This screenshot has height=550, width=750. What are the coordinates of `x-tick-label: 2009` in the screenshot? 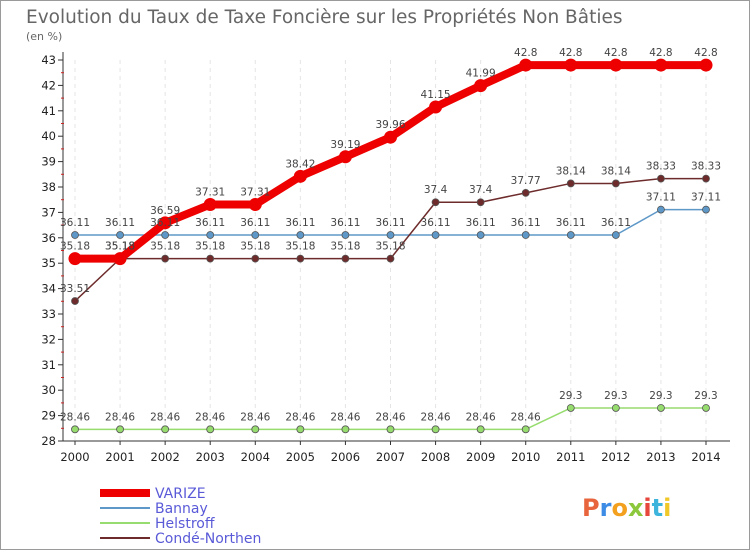 It's located at (480, 457).